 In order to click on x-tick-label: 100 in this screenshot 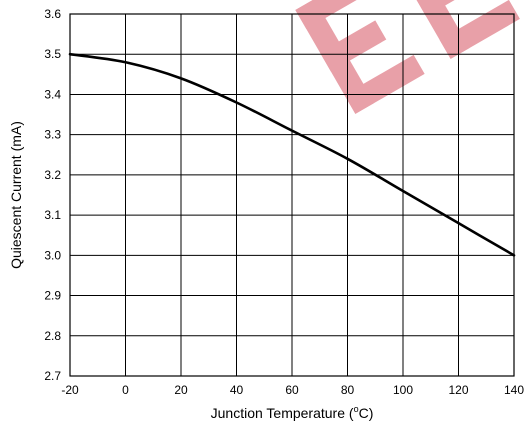, I will do `click(403, 390)`.